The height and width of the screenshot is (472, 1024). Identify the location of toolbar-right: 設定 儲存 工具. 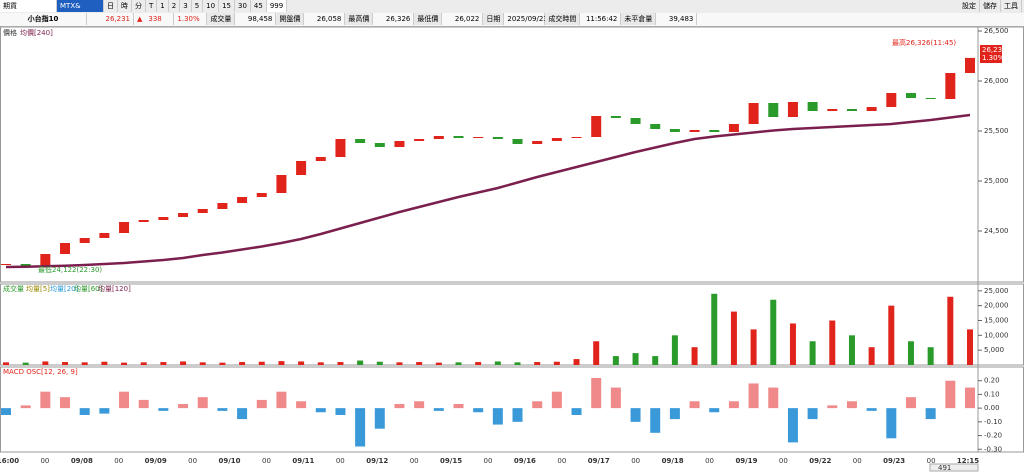
(990, 6).